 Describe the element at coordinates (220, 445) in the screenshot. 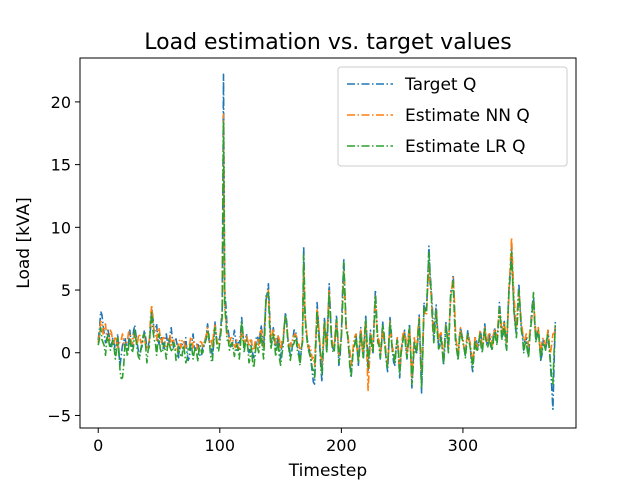

I see `x-tick-label: 100` at that location.